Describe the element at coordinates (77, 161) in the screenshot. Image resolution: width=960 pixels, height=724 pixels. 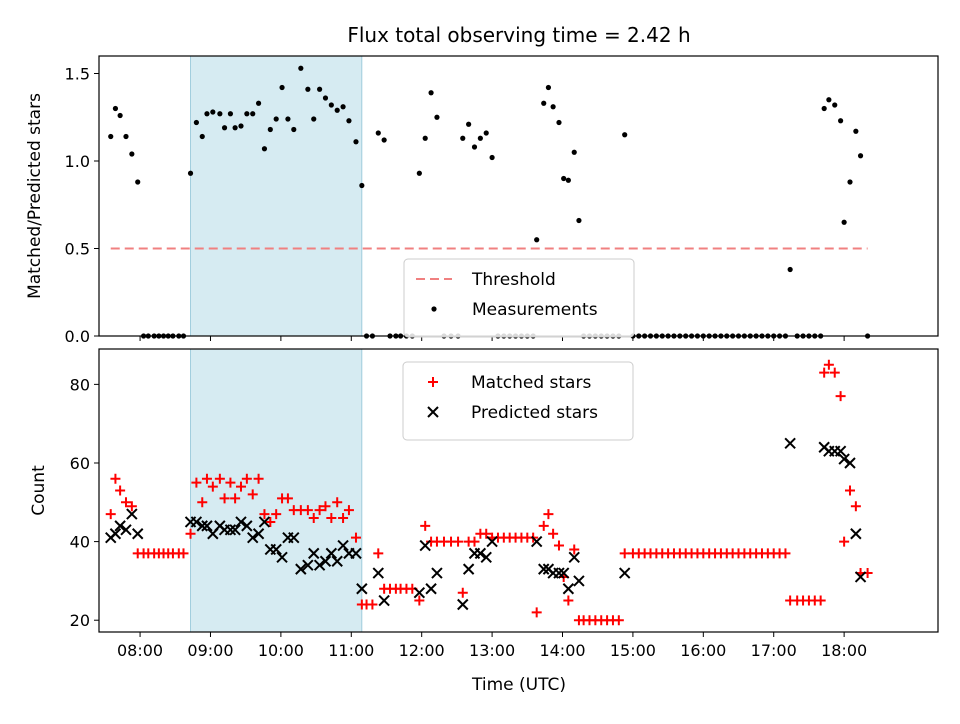
I see `y-tick-label: 1.0` at that location.